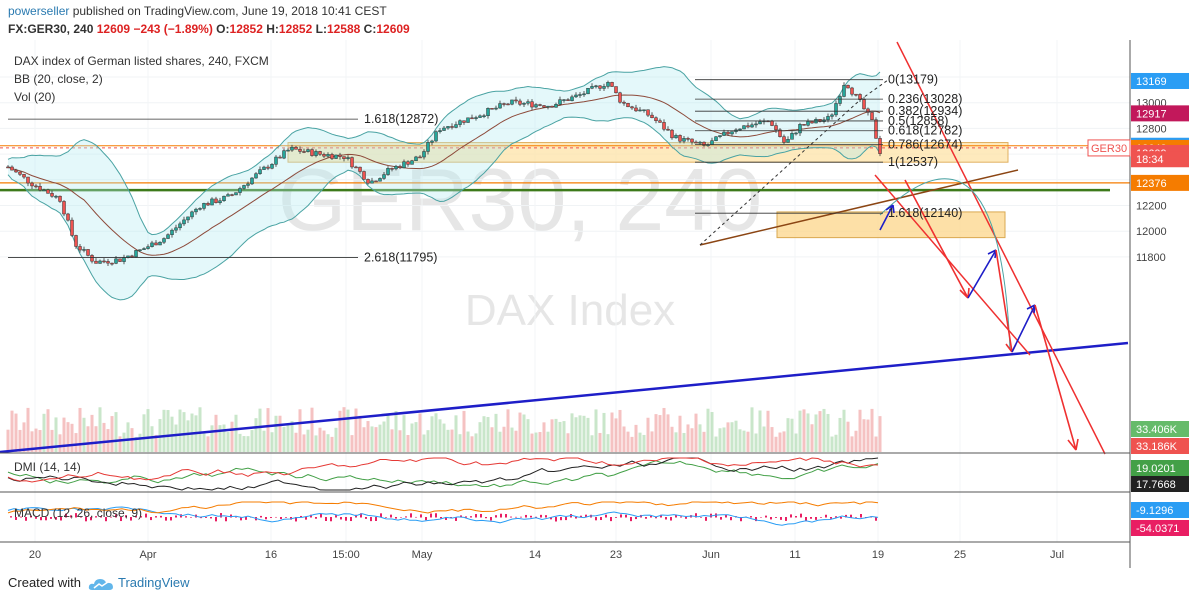 The width and height of the screenshot is (1190, 600). Describe the element at coordinates (794, 555) in the screenshot. I see `x-tick-label: 11` at that location.